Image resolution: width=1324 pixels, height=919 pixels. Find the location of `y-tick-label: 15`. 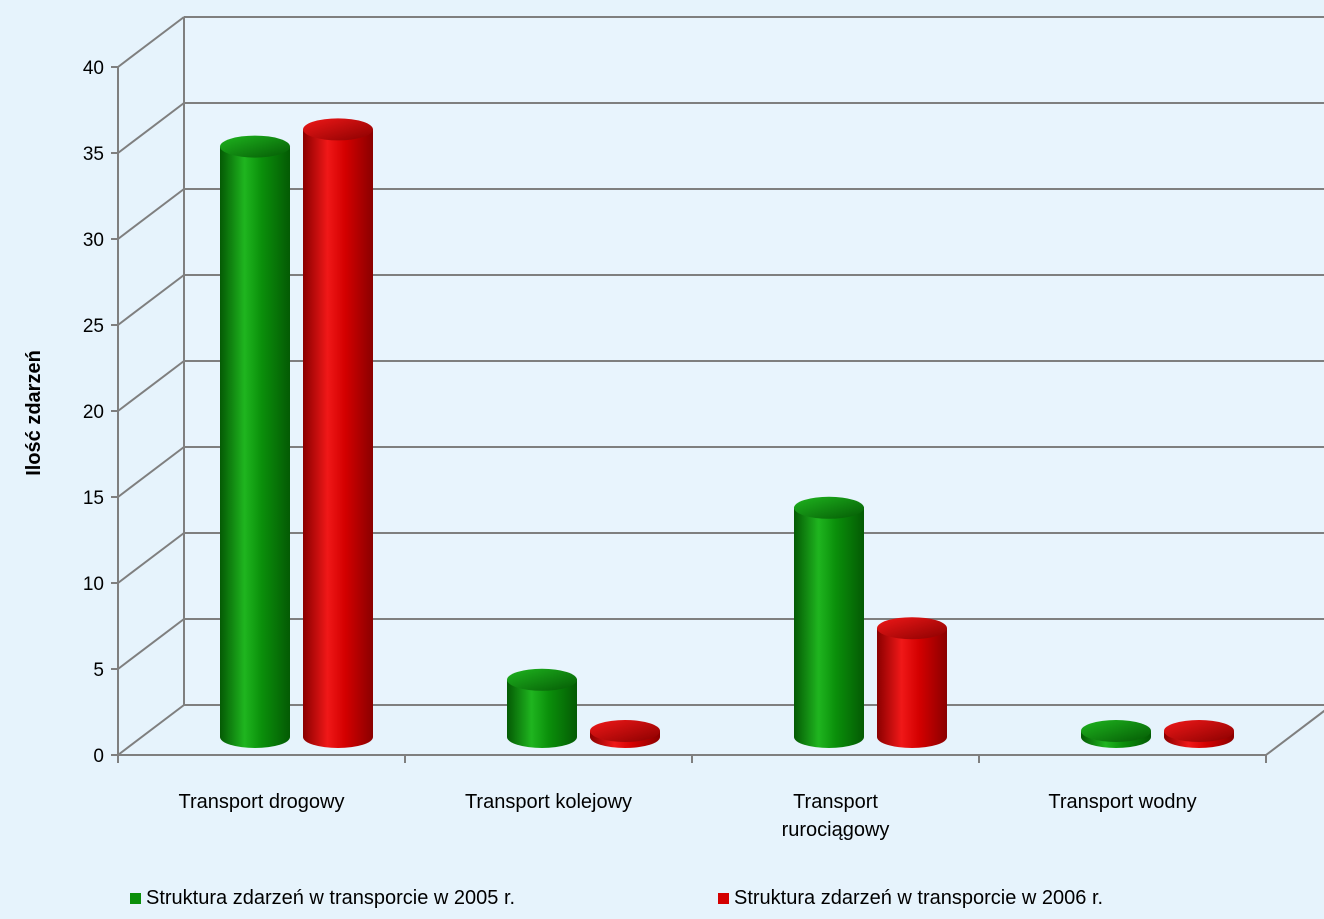

y-tick-label: 15 is located at coordinates (93, 498).